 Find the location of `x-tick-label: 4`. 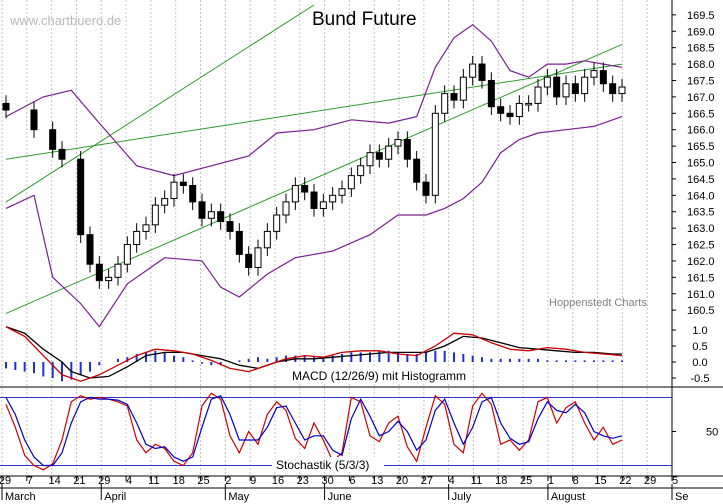

x-tick-label: 4 is located at coordinates (129, 481).